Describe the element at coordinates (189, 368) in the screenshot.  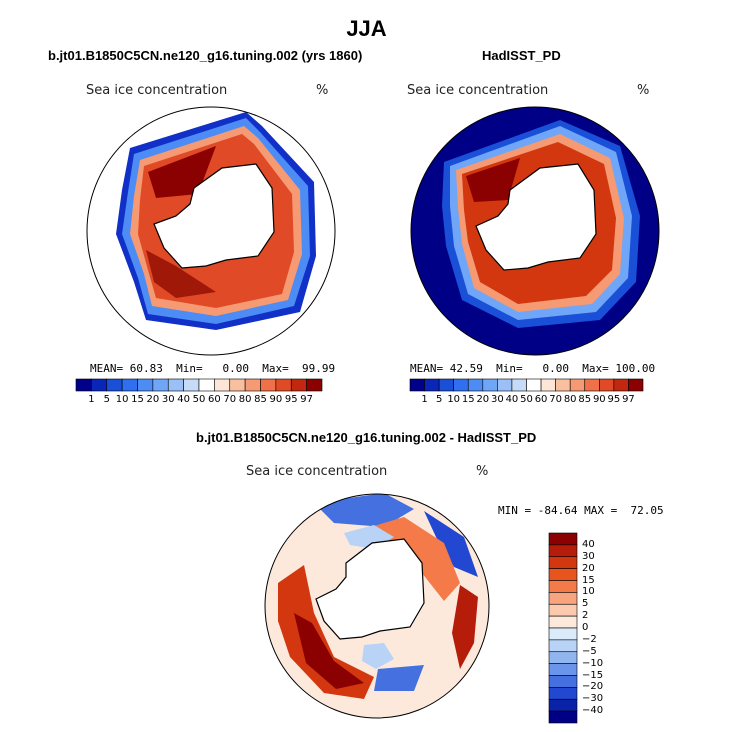
I see `left-min-label: Min=` at that location.